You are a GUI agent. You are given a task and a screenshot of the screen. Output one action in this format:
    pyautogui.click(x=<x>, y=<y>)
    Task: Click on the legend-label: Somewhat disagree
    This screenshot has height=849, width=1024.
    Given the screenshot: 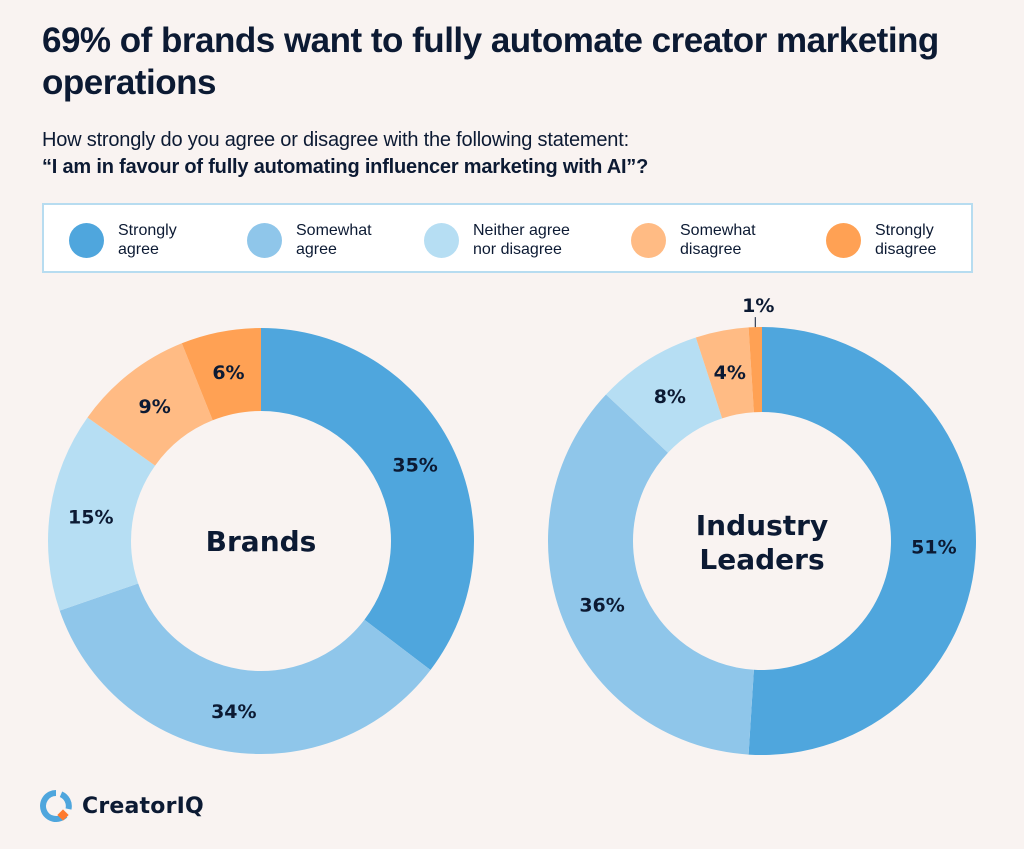 What is the action you would take?
    pyautogui.click(x=718, y=240)
    